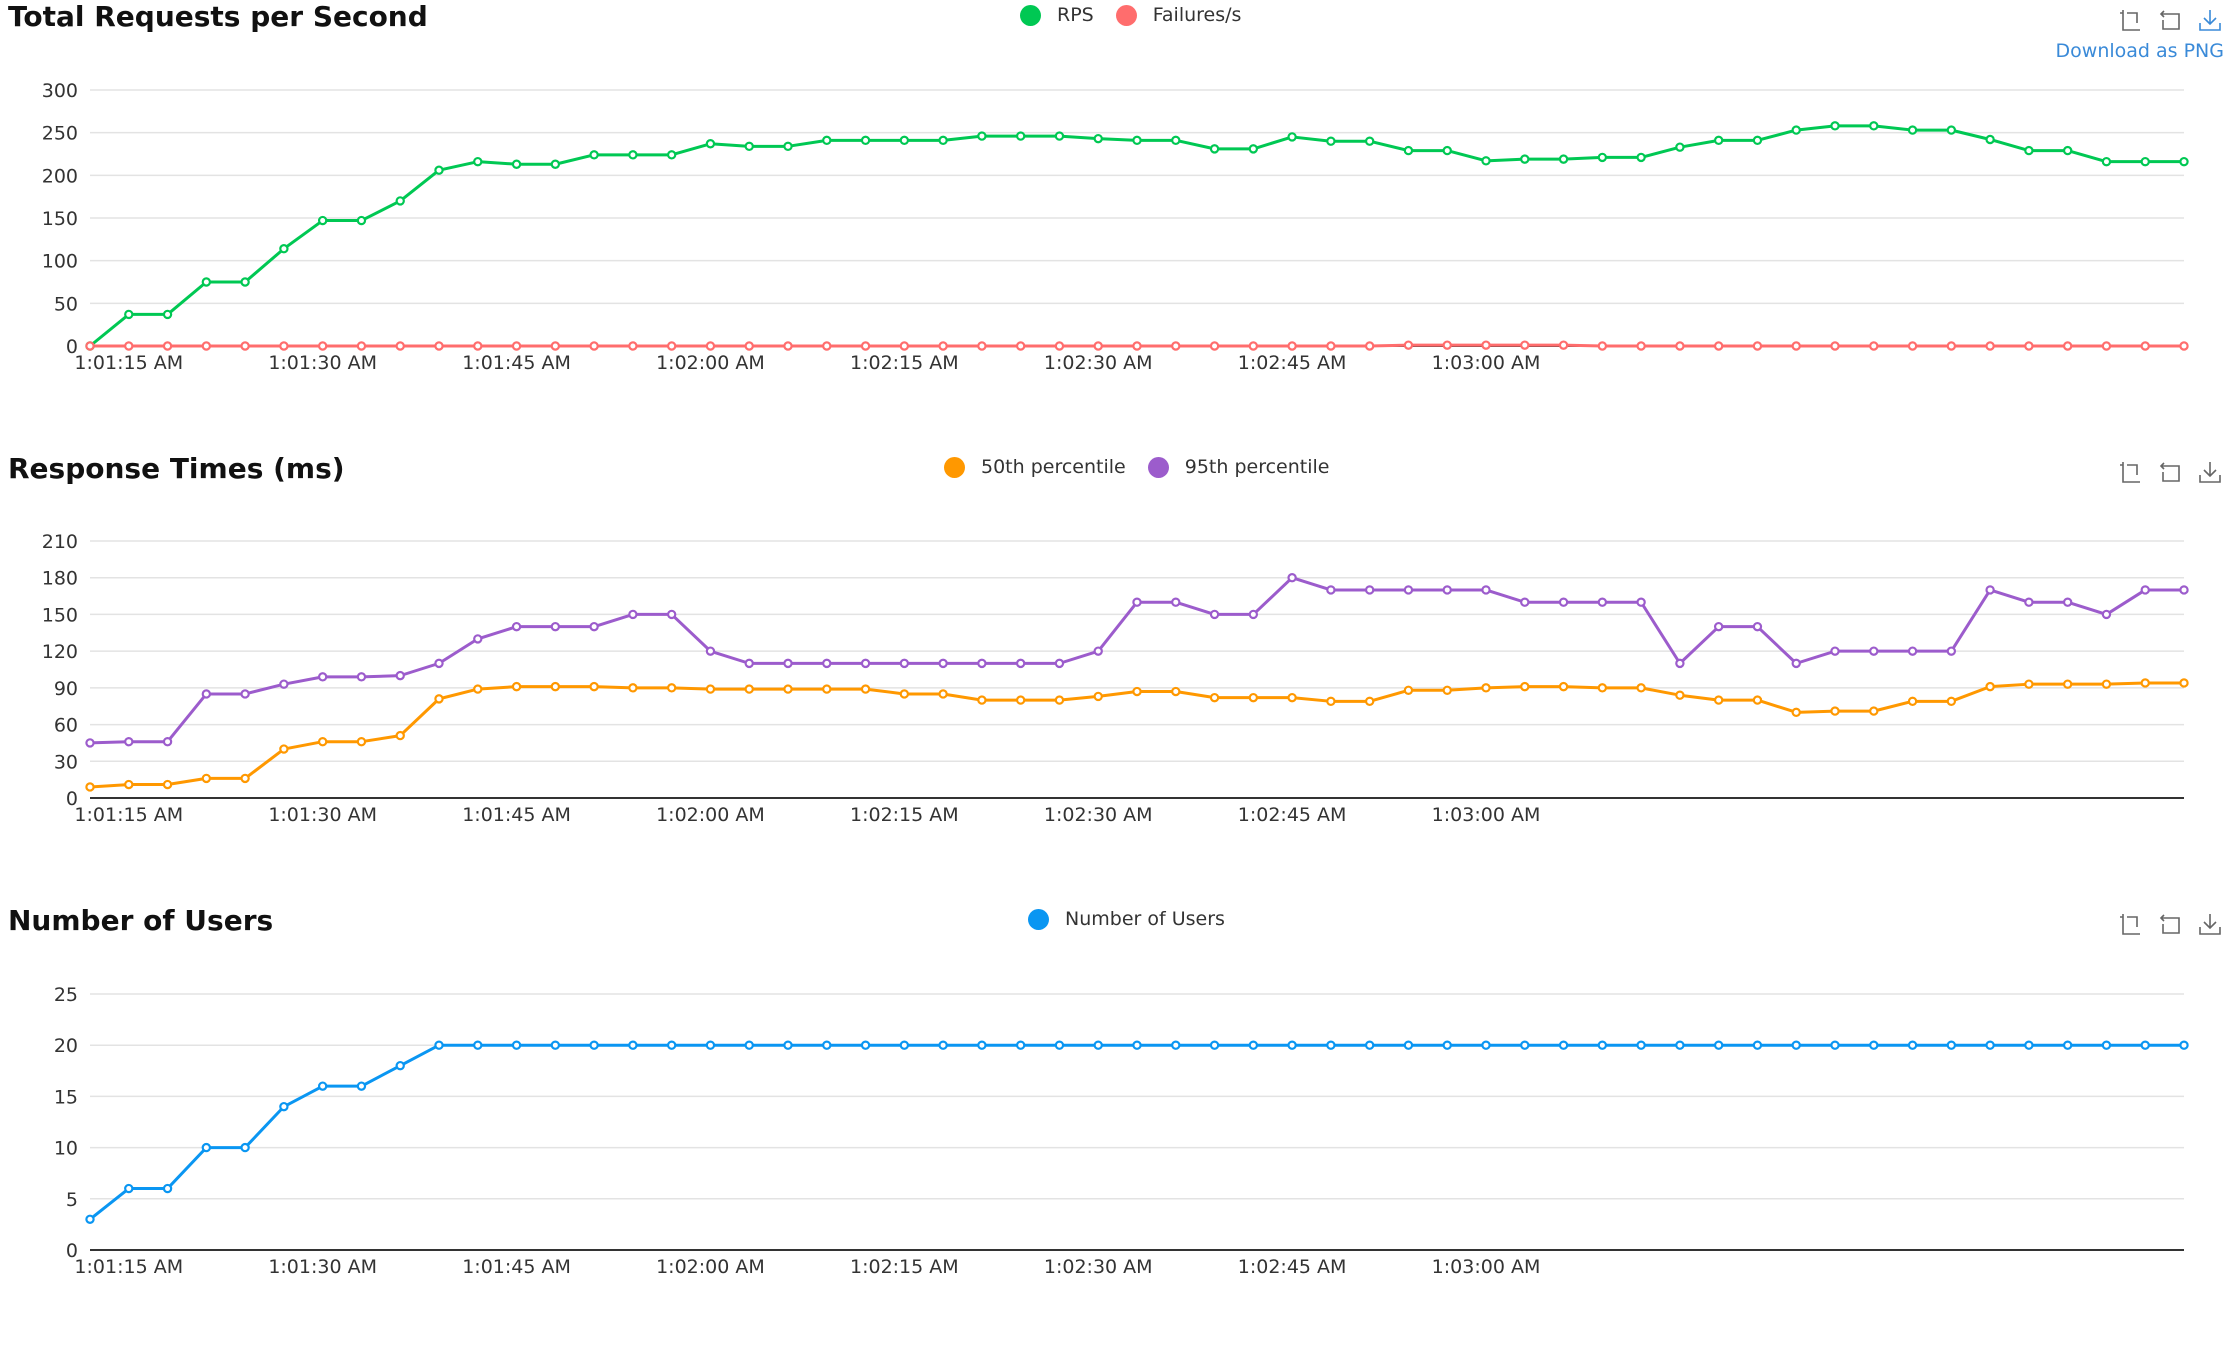 The image size is (2232, 1354). Describe the element at coordinates (1178, 15) in the screenshot. I see `legend-item-failures: Failures/s` at that location.